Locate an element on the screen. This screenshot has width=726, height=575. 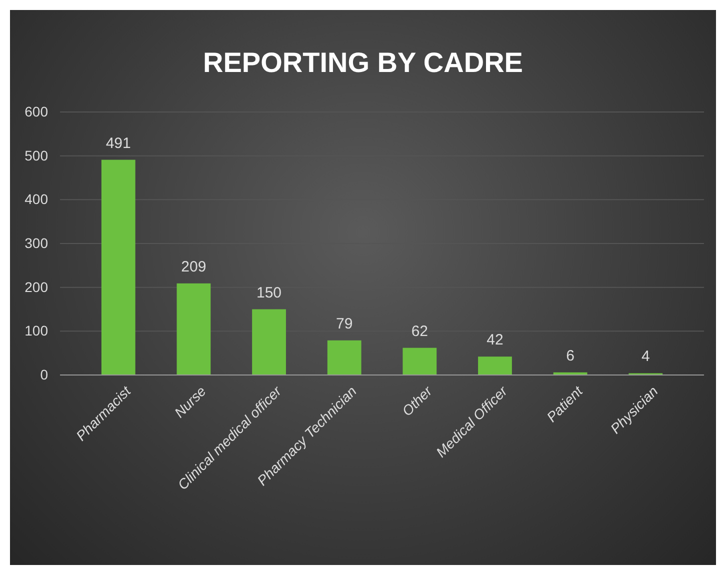
data-label: 62 is located at coordinates (419, 331).